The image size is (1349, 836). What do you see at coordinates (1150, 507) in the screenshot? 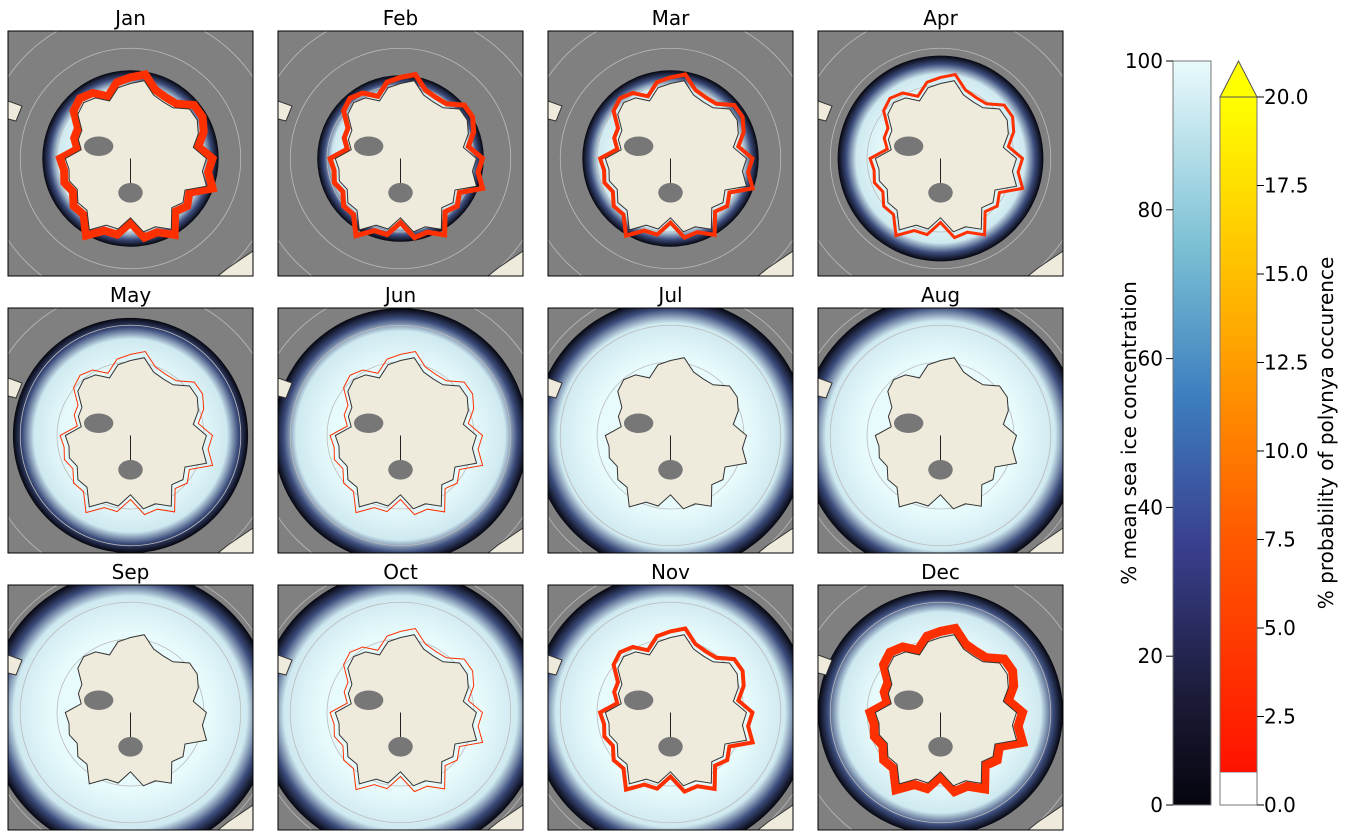
I see `tick-label: 40` at bounding box center [1150, 507].